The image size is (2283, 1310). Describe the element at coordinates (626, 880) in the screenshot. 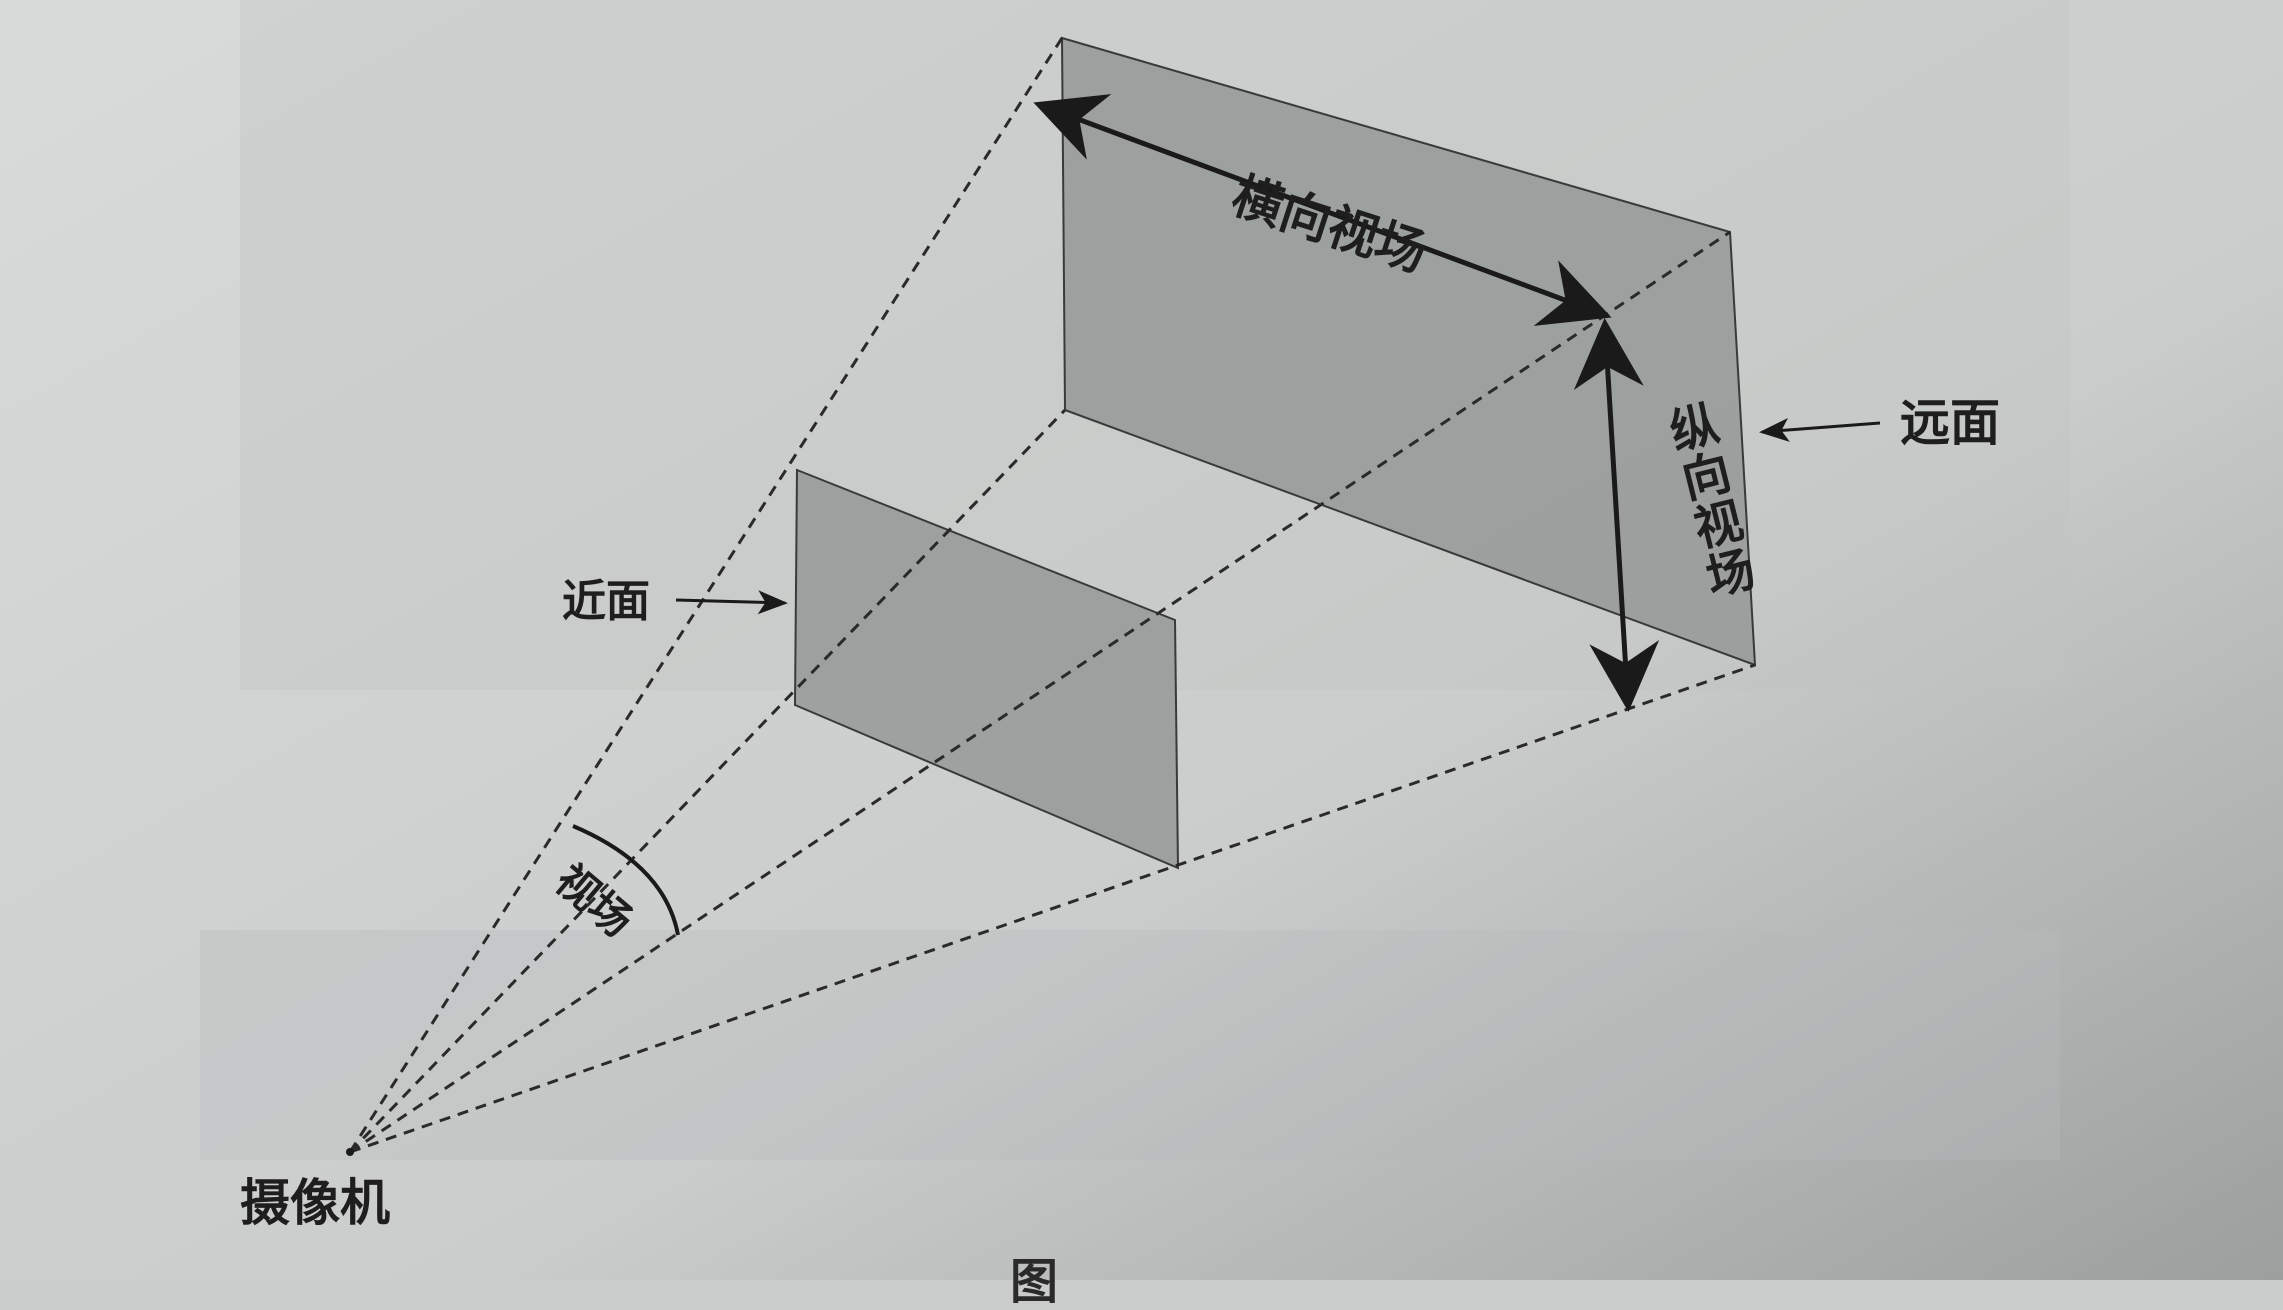

I see `fov-angle-arc` at that location.